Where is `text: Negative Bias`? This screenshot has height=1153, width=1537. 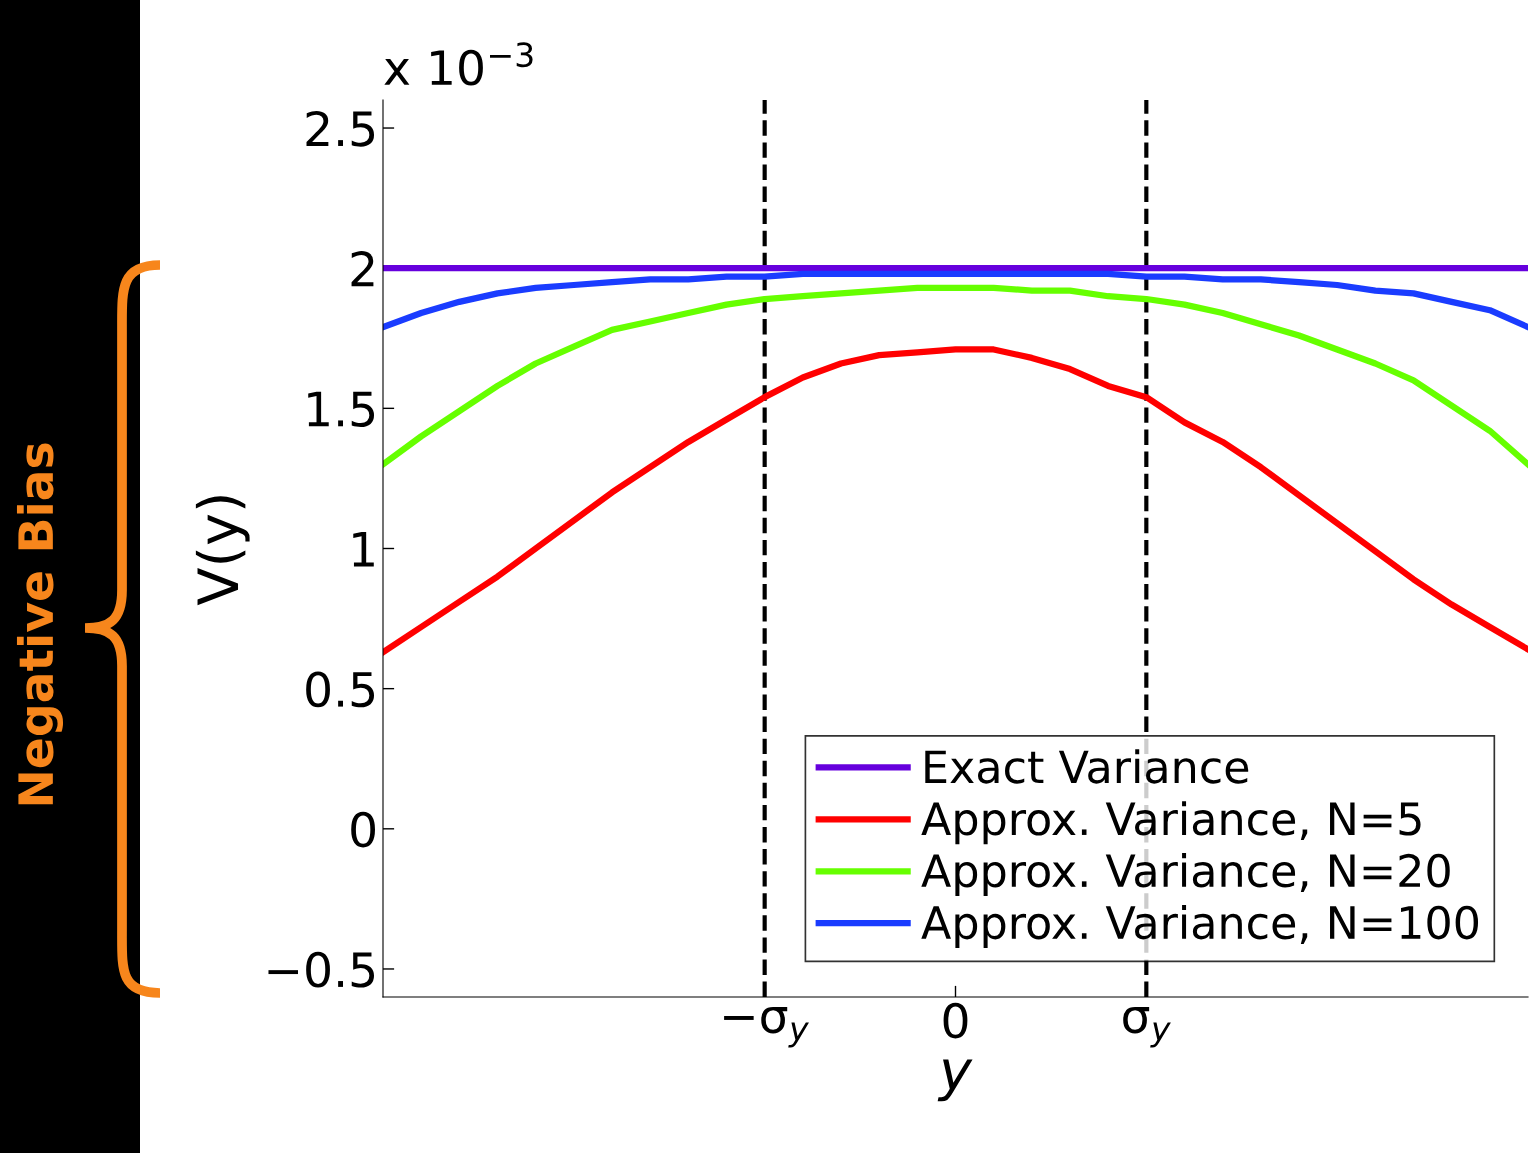
text: Negative Bias is located at coordinates (40, 624).